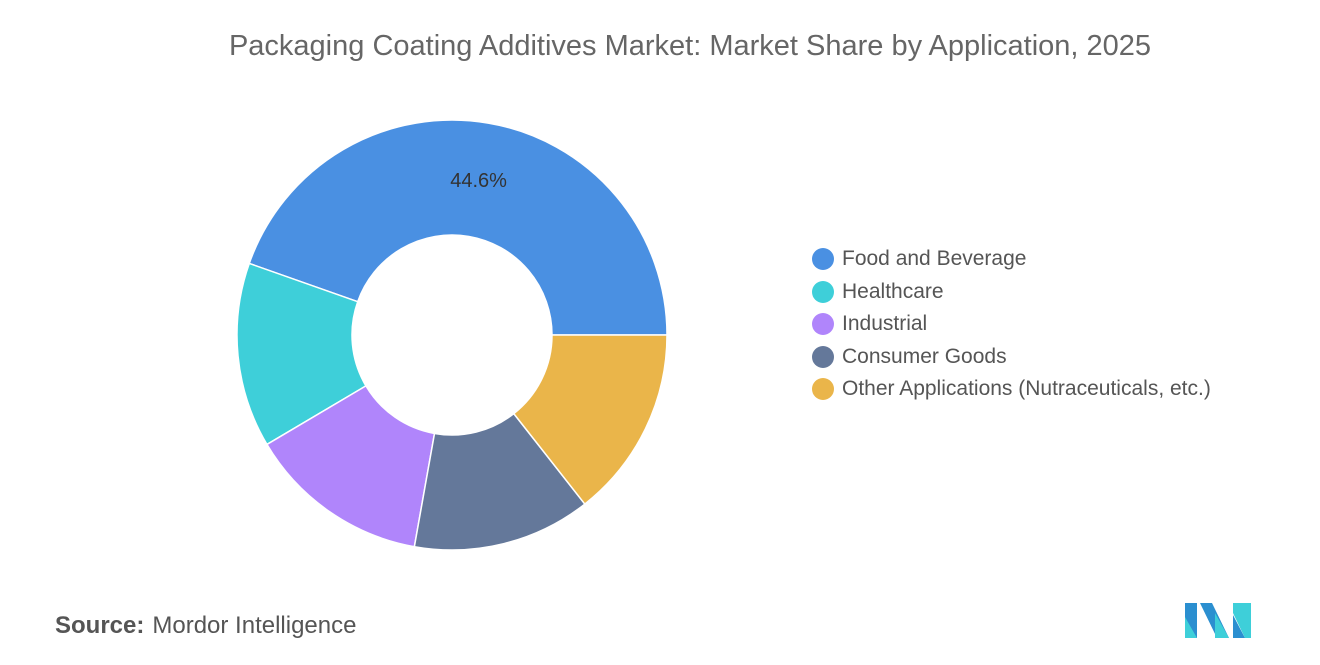 This screenshot has height=665, width=1320. What do you see at coordinates (924, 356) in the screenshot?
I see `legend-label: Consumer Goods` at bounding box center [924, 356].